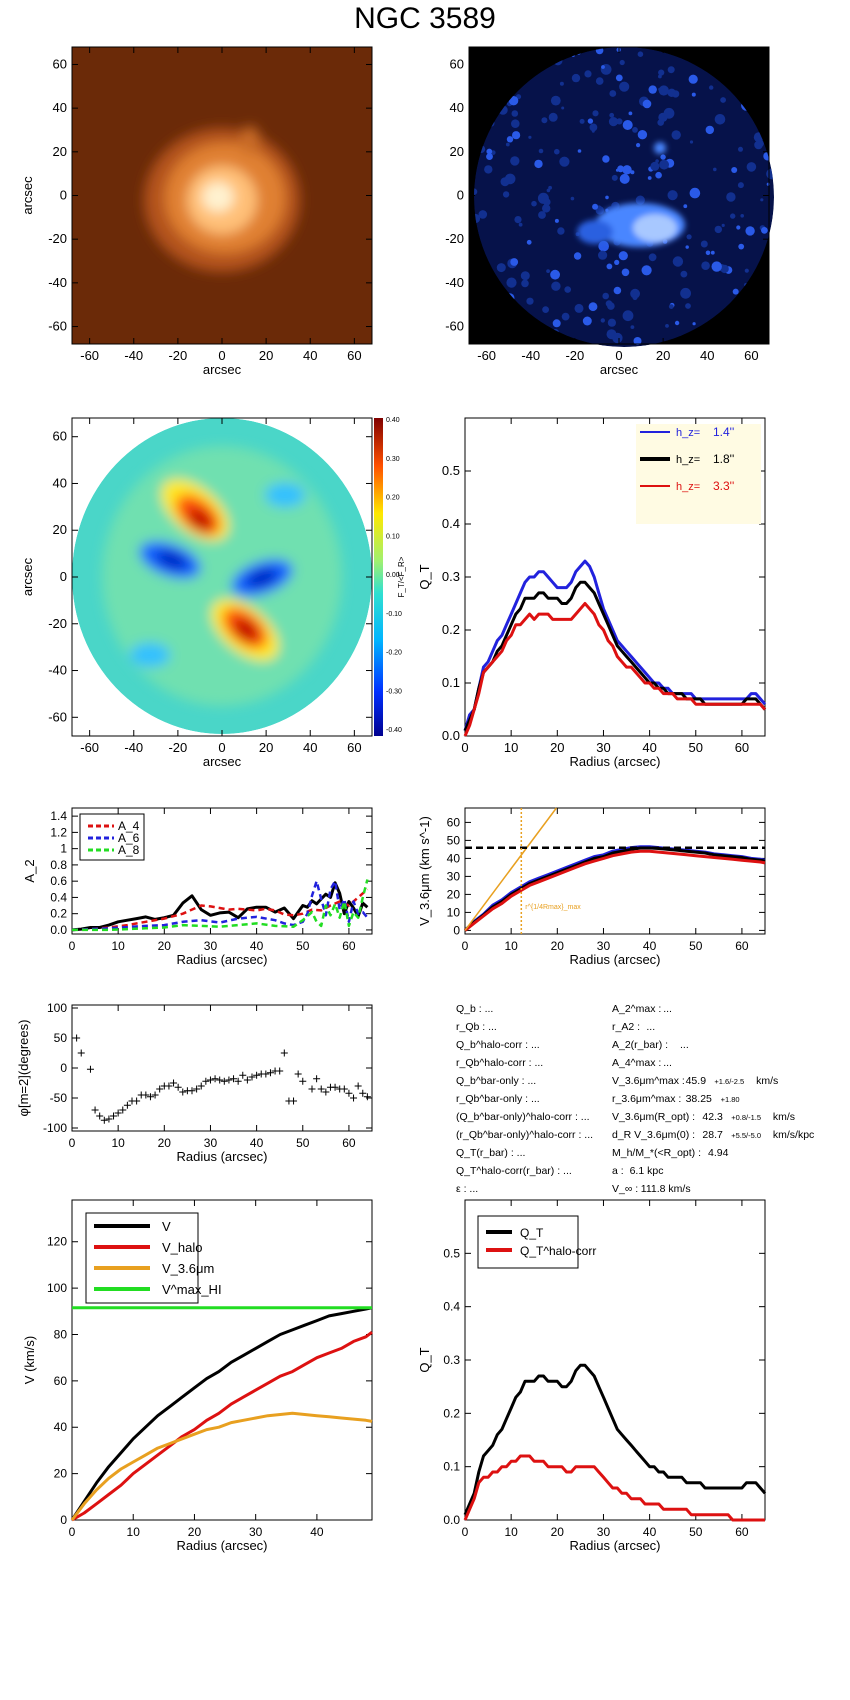 The width and height of the screenshot is (850, 1700). I want to click on param-unit-right: km/s, so click(784, 1117).